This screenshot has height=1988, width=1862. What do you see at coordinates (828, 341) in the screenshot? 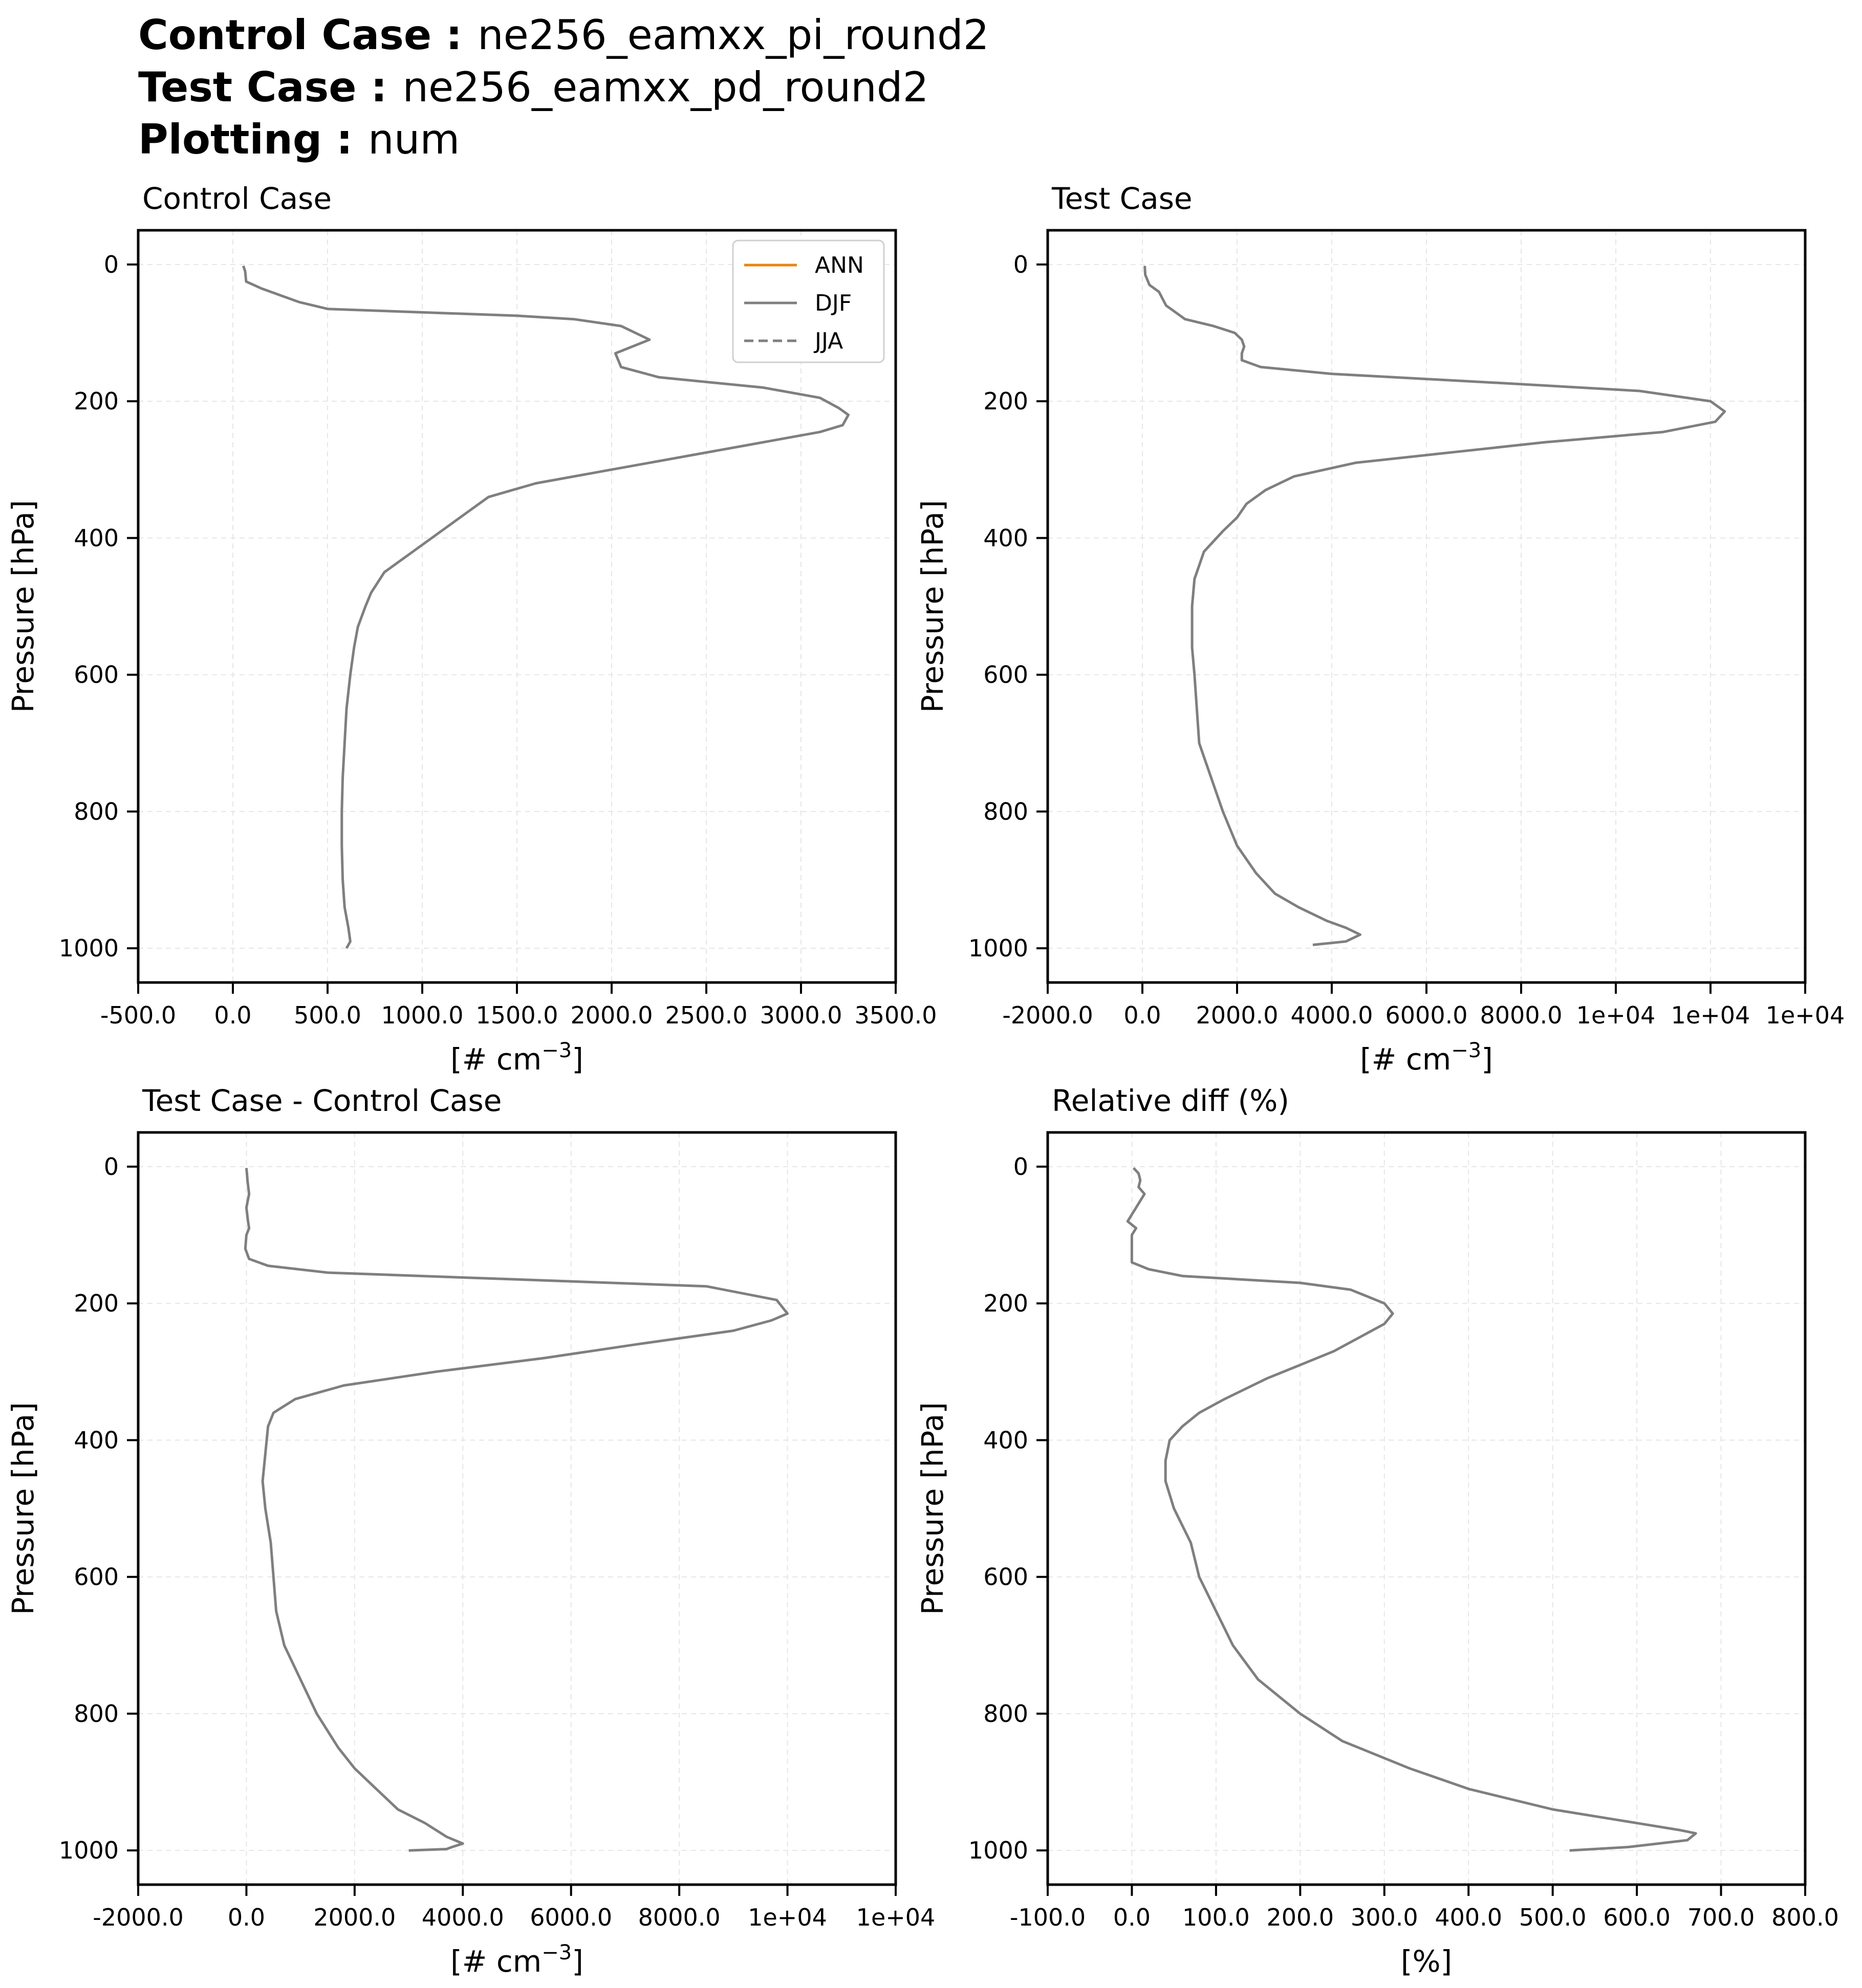
I see `legend-label: JJA` at bounding box center [828, 341].